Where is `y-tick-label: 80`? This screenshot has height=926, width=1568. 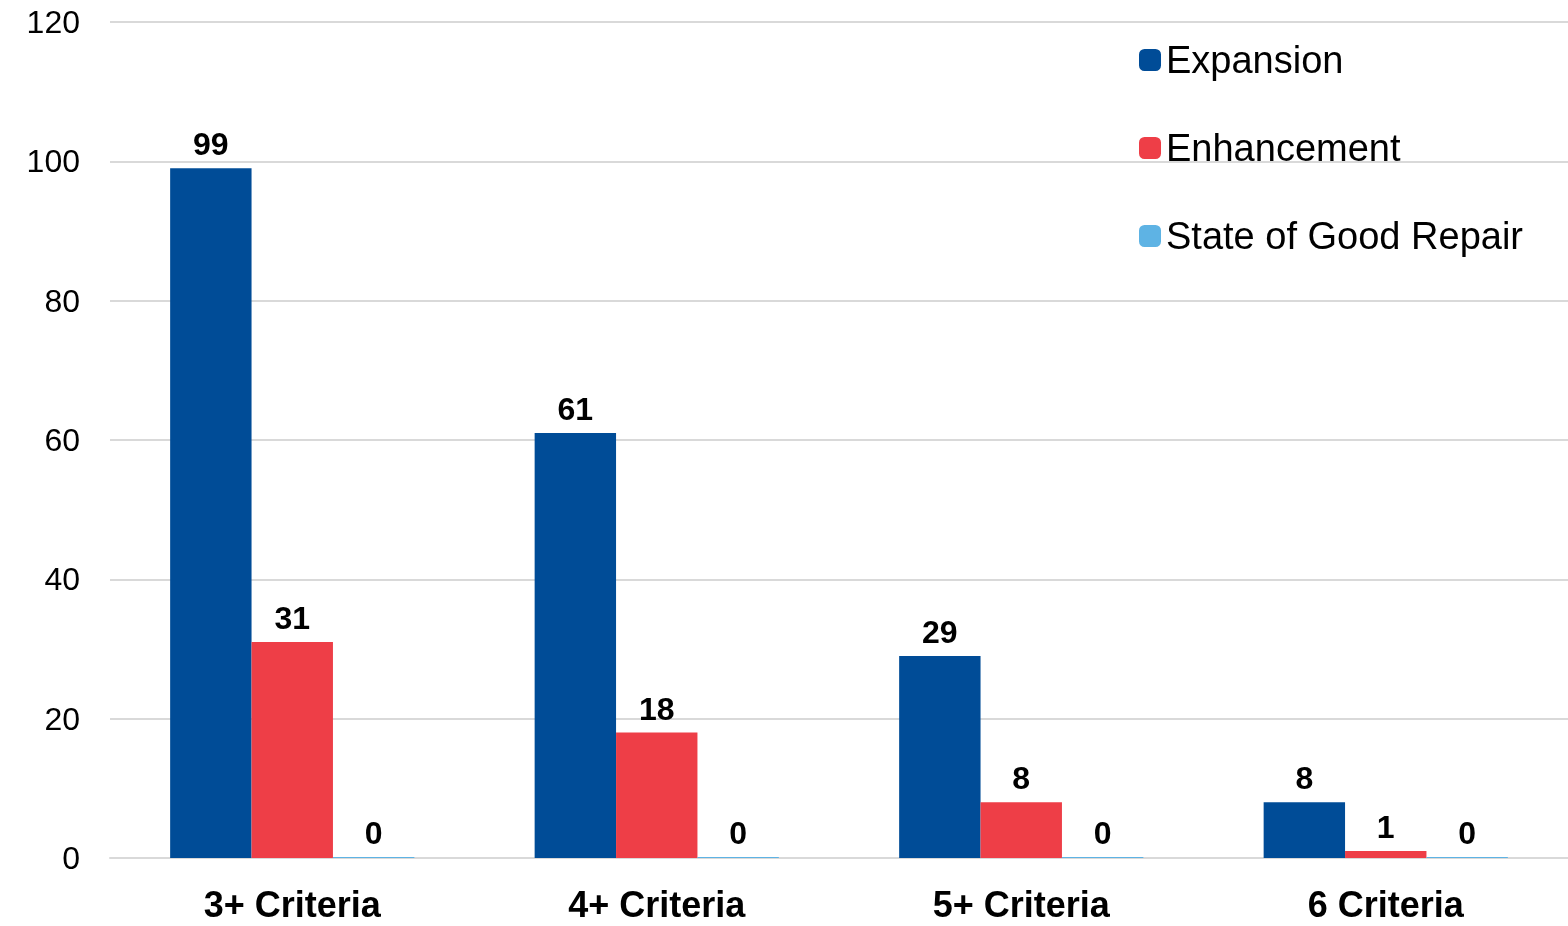
y-tick-label: 80 is located at coordinates (62, 300).